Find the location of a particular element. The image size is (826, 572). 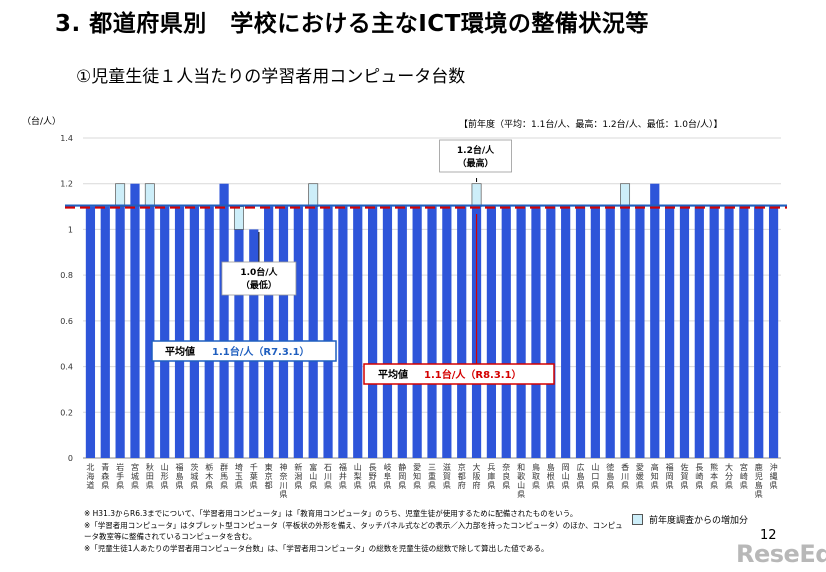

x-tick-label: 福島県 is located at coordinates (180, 476).